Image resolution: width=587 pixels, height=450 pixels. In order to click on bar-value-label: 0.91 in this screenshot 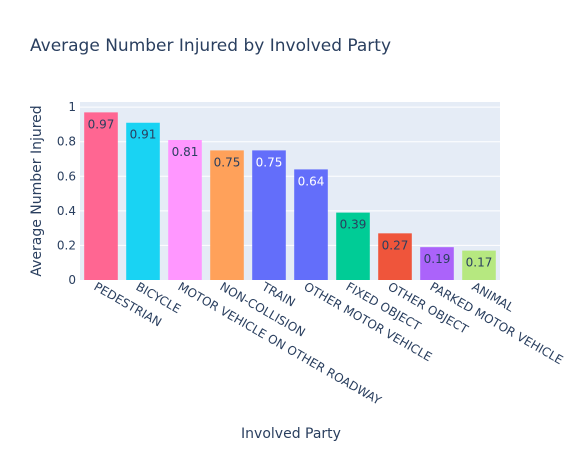, I will do `click(143, 135)`.